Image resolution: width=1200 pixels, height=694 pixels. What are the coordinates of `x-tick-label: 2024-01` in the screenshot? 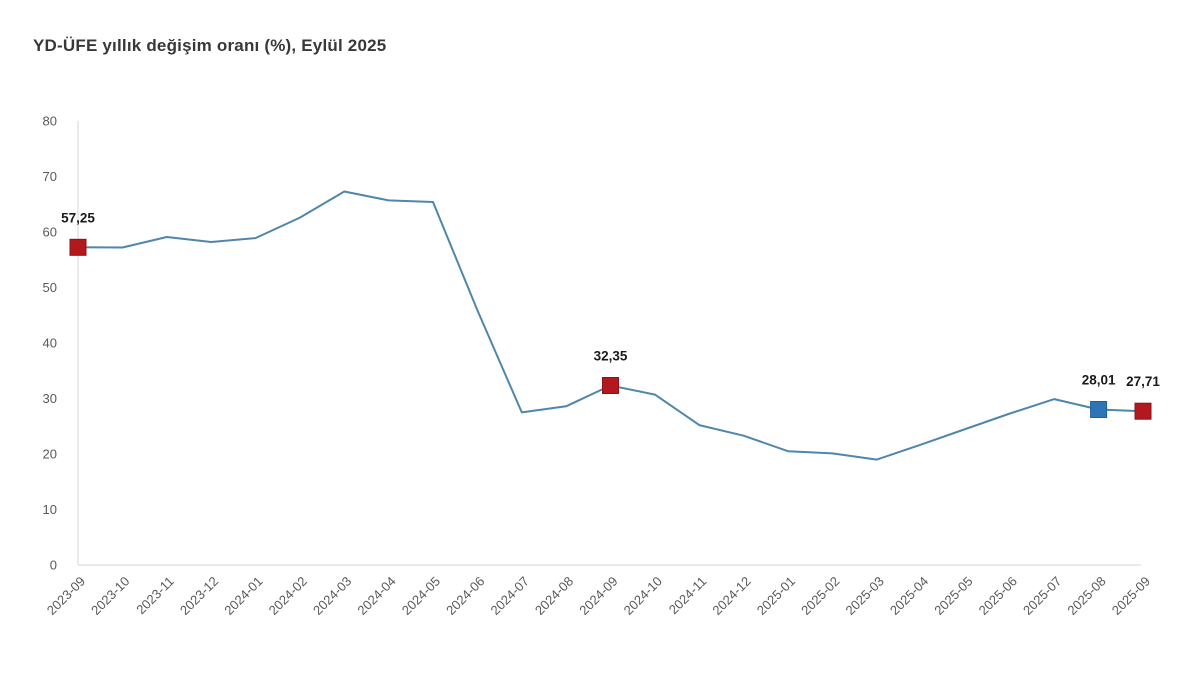 It's located at (243, 596).